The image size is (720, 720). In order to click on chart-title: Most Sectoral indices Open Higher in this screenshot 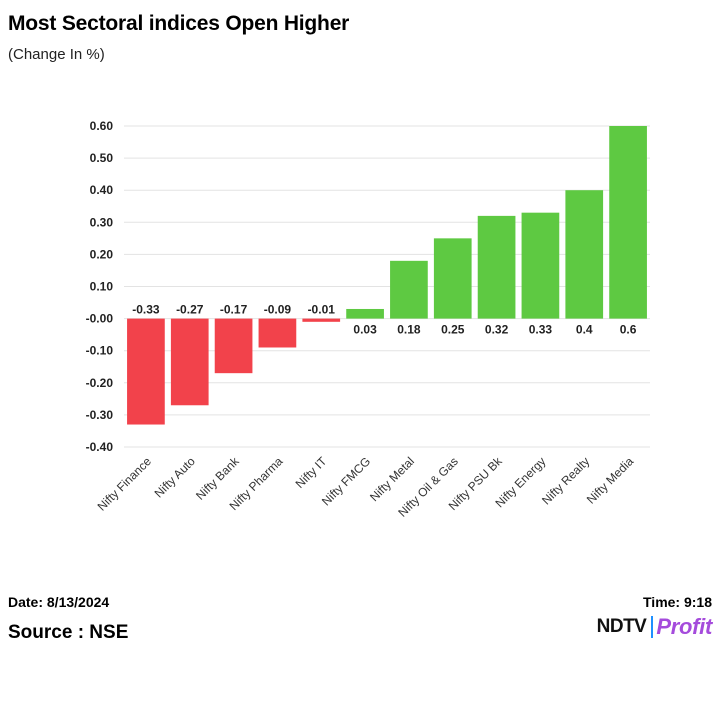, I will do `click(179, 23)`.